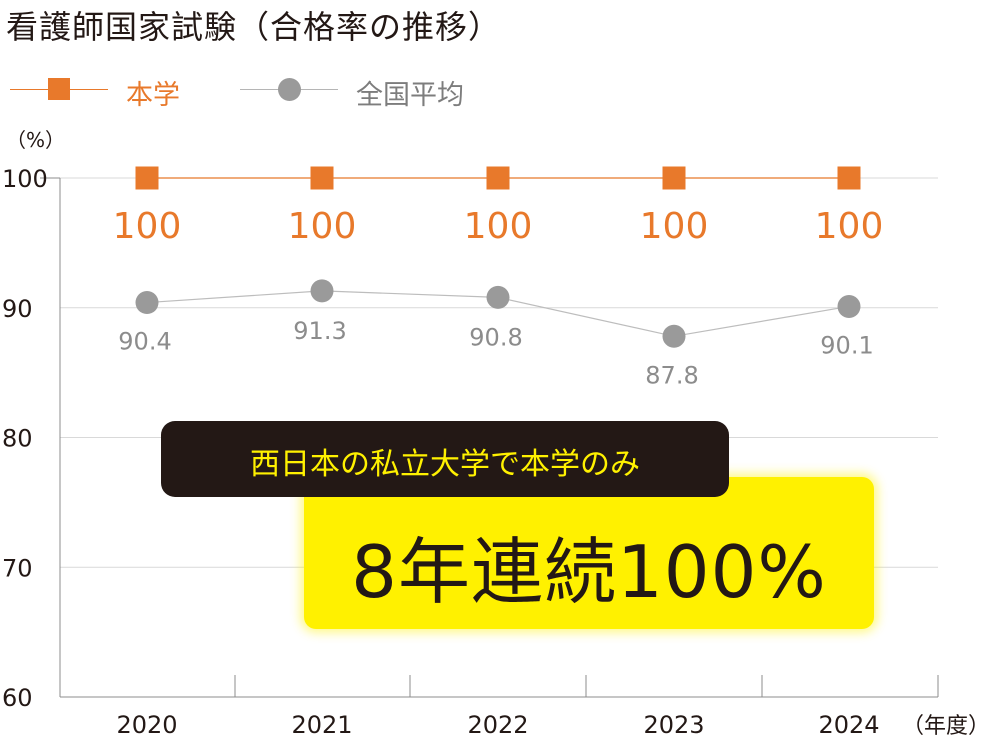  I want to click on national-marker-2022, so click(498, 297).